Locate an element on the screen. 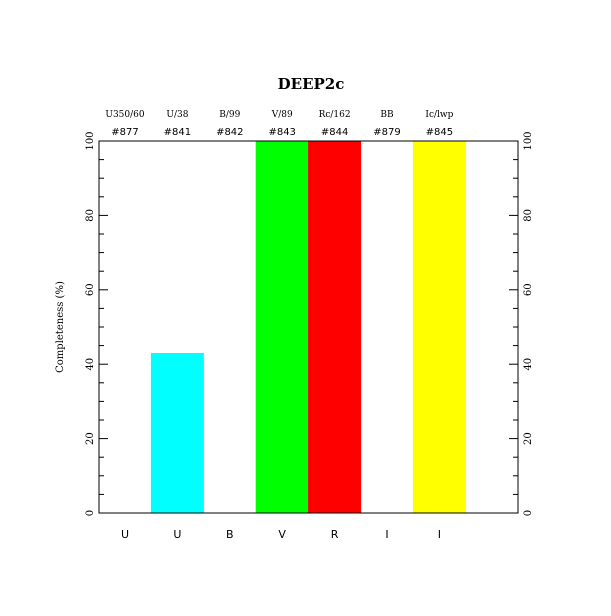 The image size is (611, 616). category-label-7: I is located at coordinates (439, 534).